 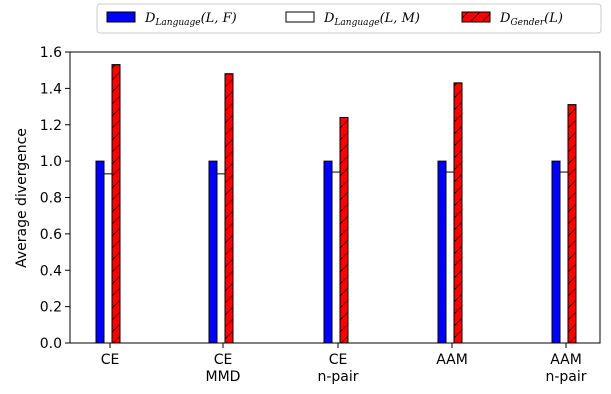 I want to click on y-tick-label: 1.2, so click(x=51, y=126).